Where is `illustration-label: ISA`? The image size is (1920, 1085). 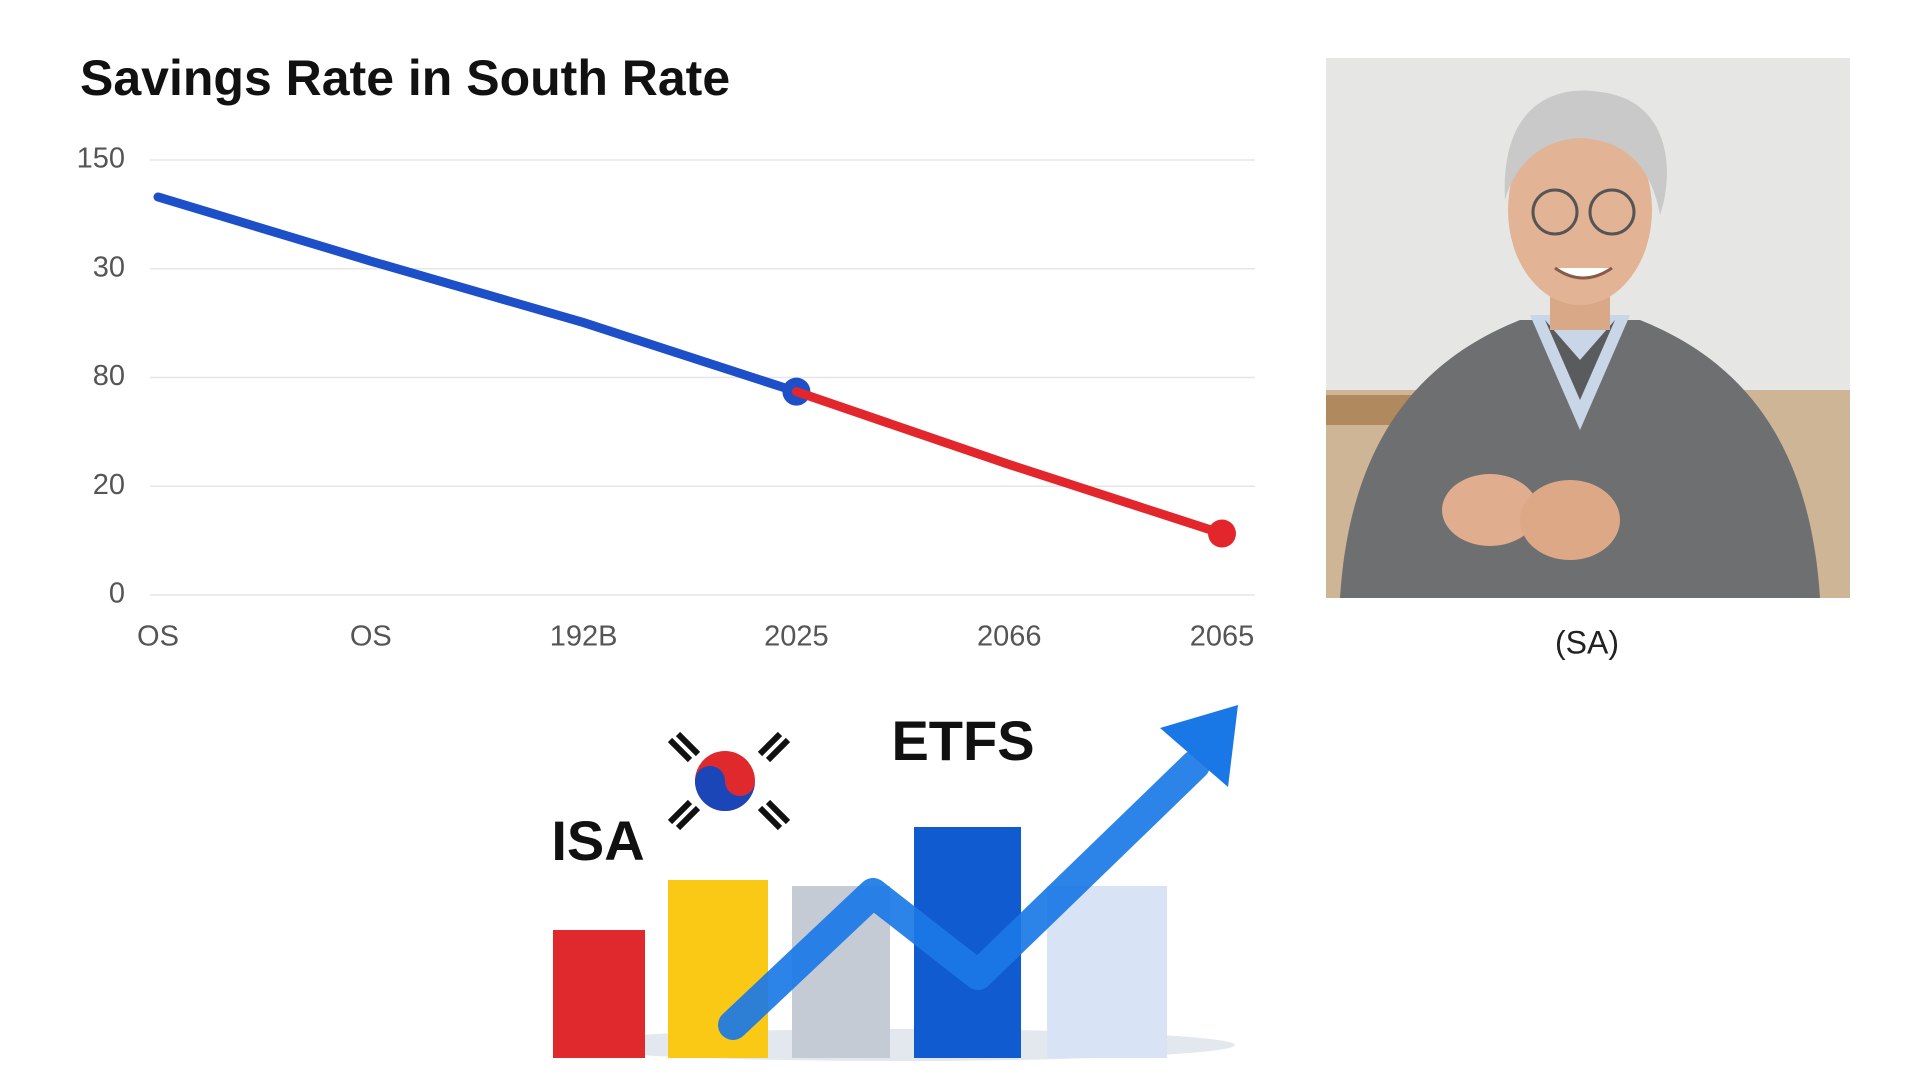 illustration-label: ISA is located at coordinates (597, 840).